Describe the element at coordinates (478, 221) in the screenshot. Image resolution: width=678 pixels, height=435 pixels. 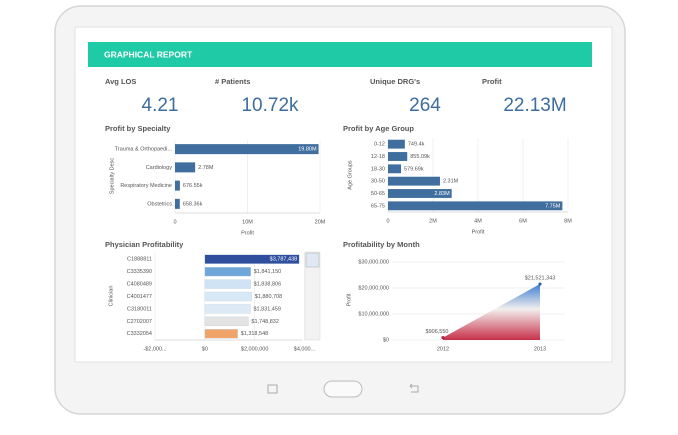
I see `x-tick-label: 4M` at that location.